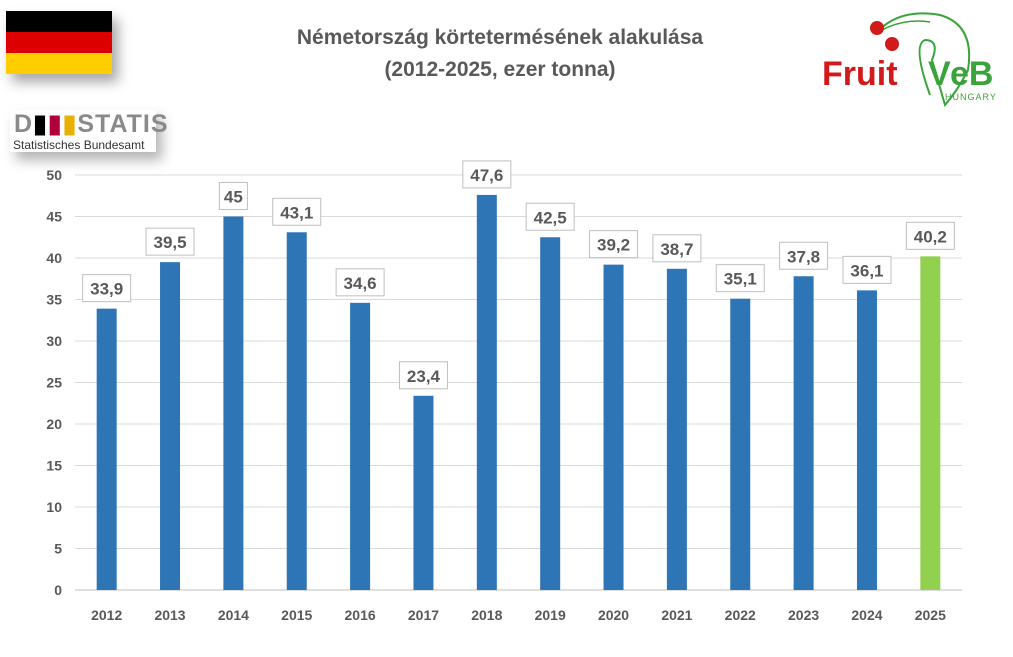 This screenshot has height=657, width=1013. I want to click on data-label: 37,8, so click(803, 256).